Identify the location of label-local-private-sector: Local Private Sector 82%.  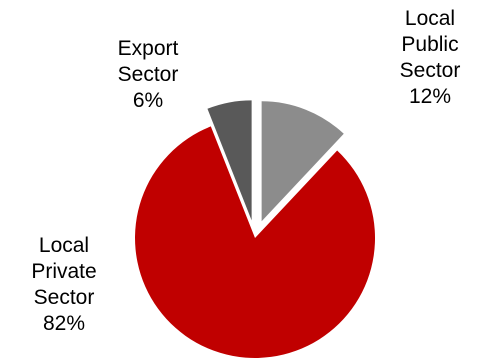
(64, 285).